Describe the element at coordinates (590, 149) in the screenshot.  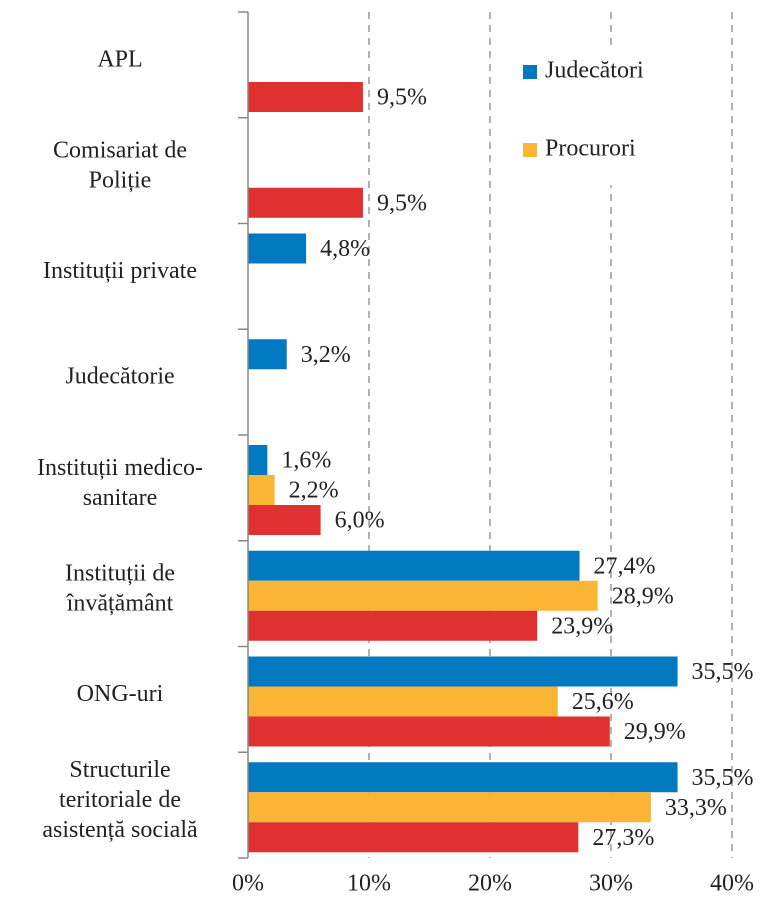
I see `legend-label: Procurori` at that location.